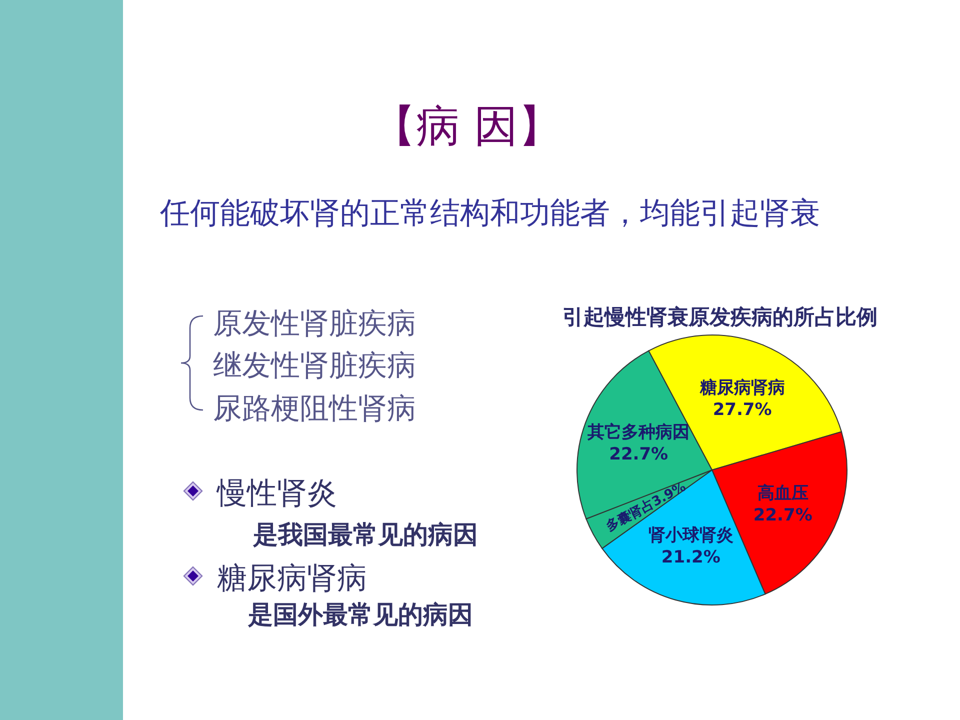 The height and width of the screenshot is (720, 960). What do you see at coordinates (467, 126) in the screenshot?
I see `text: 【病 因】` at bounding box center [467, 126].